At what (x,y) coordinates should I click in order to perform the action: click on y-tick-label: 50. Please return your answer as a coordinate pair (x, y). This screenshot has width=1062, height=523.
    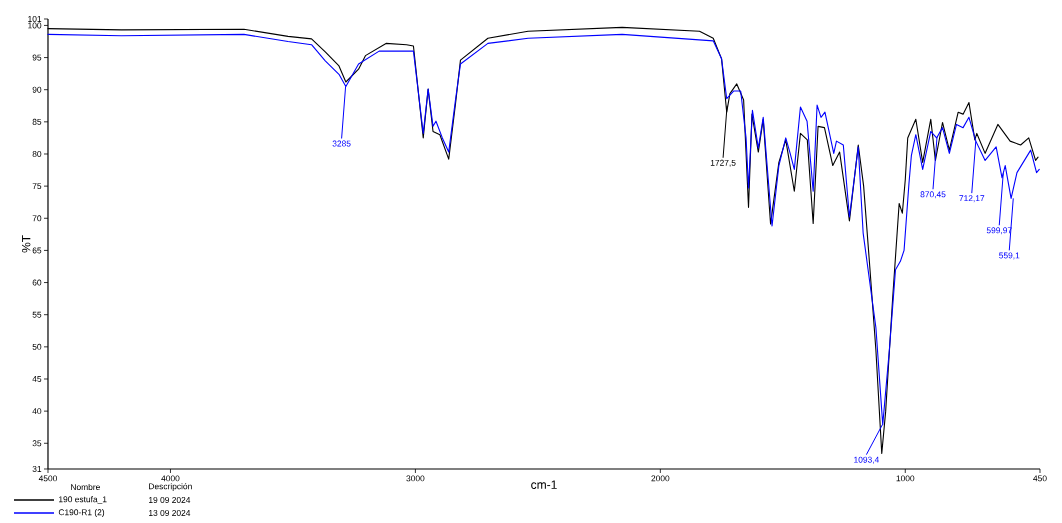
    Looking at the image, I should click on (37, 346).